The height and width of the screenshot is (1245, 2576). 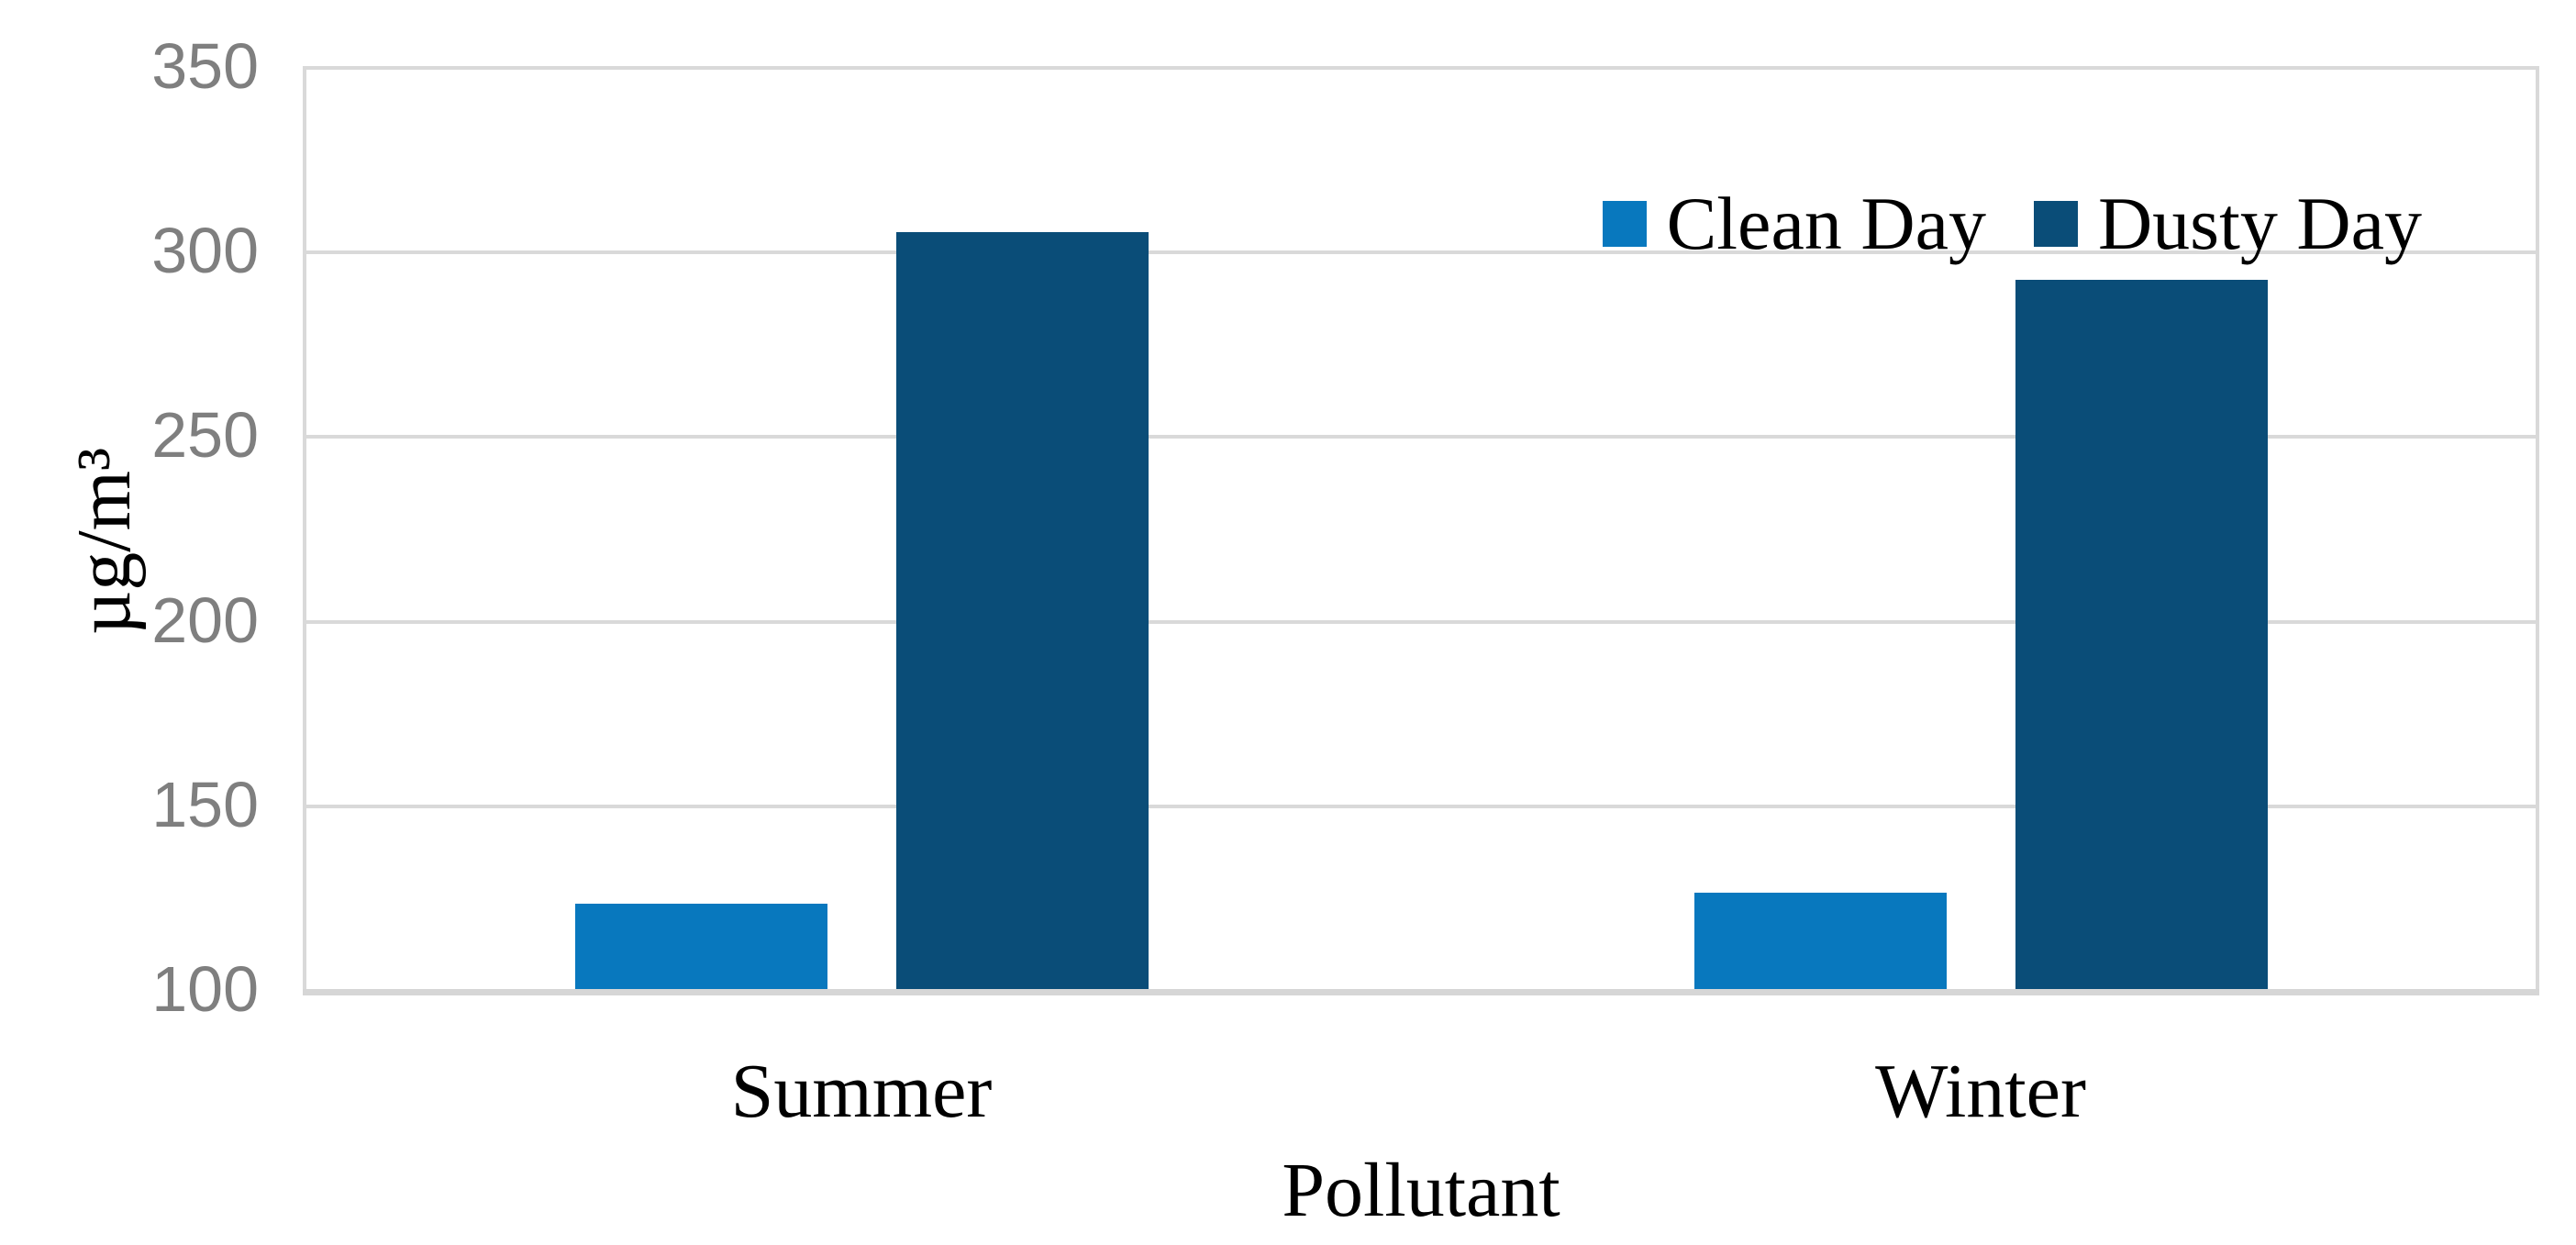 I want to click on y-axis-title: µg/m³, so click(x=104, y=541).